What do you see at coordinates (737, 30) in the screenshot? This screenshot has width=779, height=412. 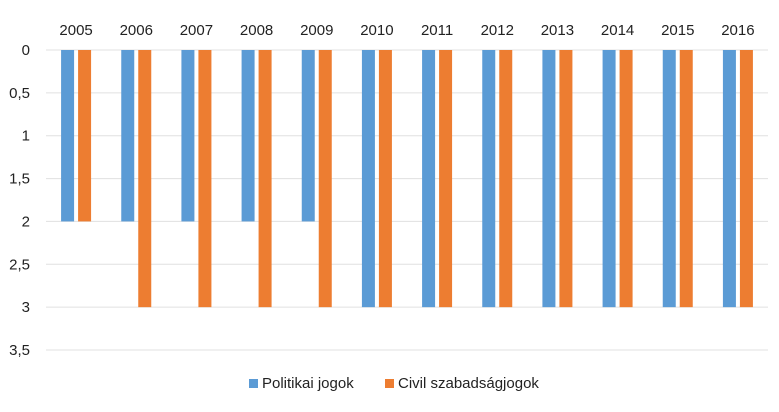 I see `x-tick-label-2016: 2016` at bounding box center [737, 30].